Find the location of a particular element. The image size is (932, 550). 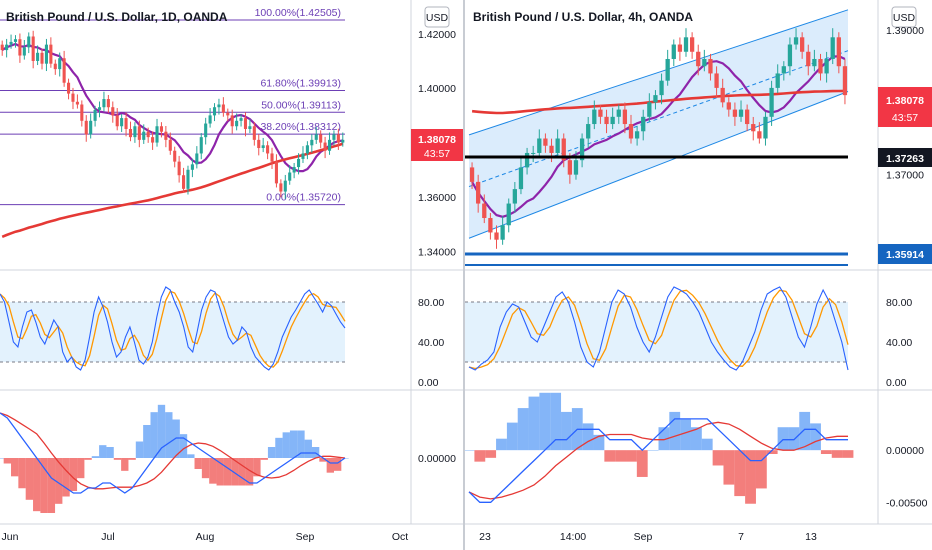

price-tick-label: 1.34000 is located at coordinates (437, 252).